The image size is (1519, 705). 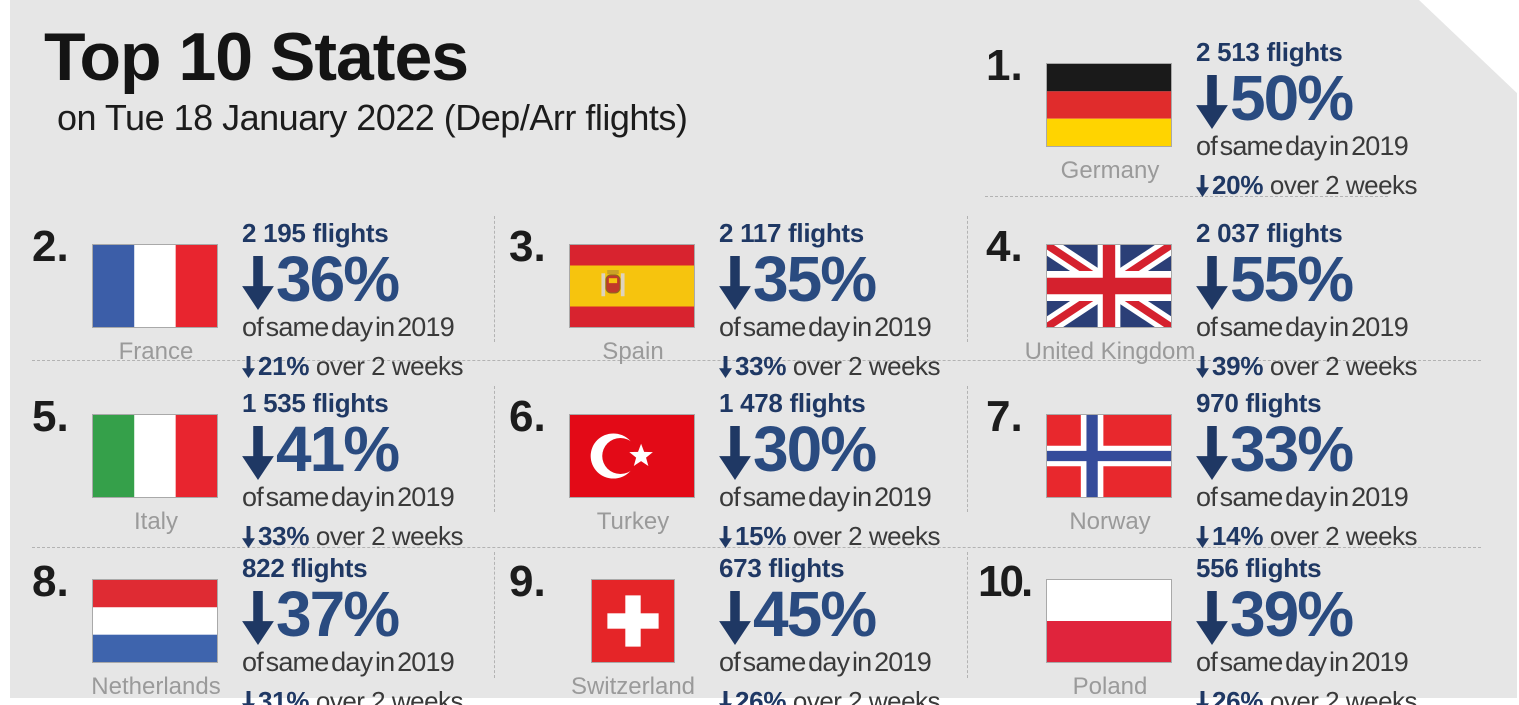 I want to click on rank-label: 7., so click(x=1004, y=416).